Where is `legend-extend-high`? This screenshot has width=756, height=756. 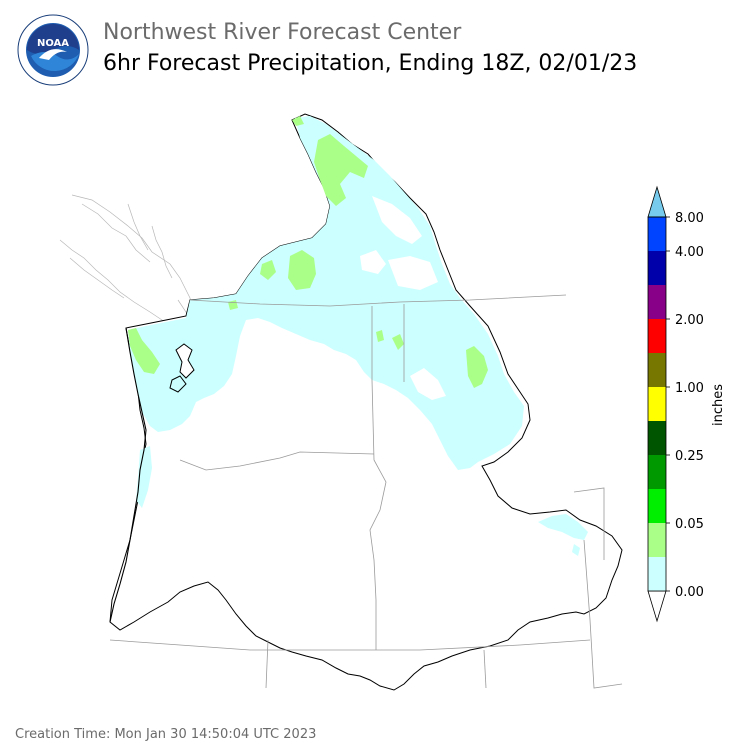
legend-extend-high is located at coordinates (657, 201).